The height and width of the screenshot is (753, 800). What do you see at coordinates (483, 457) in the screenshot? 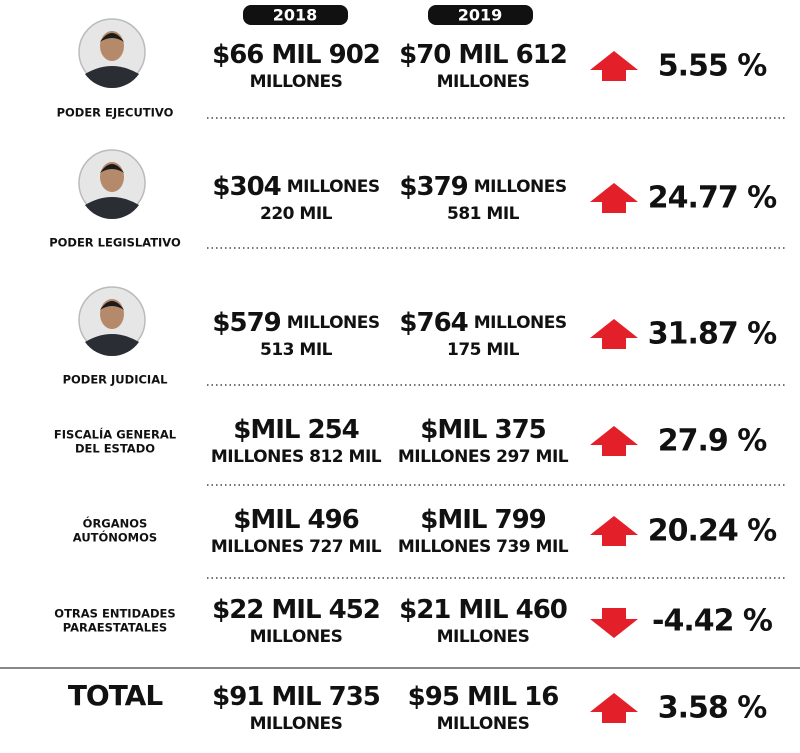
I see `amount-sub: MILLONES 297 MIL` at bounding box center [483, 457].